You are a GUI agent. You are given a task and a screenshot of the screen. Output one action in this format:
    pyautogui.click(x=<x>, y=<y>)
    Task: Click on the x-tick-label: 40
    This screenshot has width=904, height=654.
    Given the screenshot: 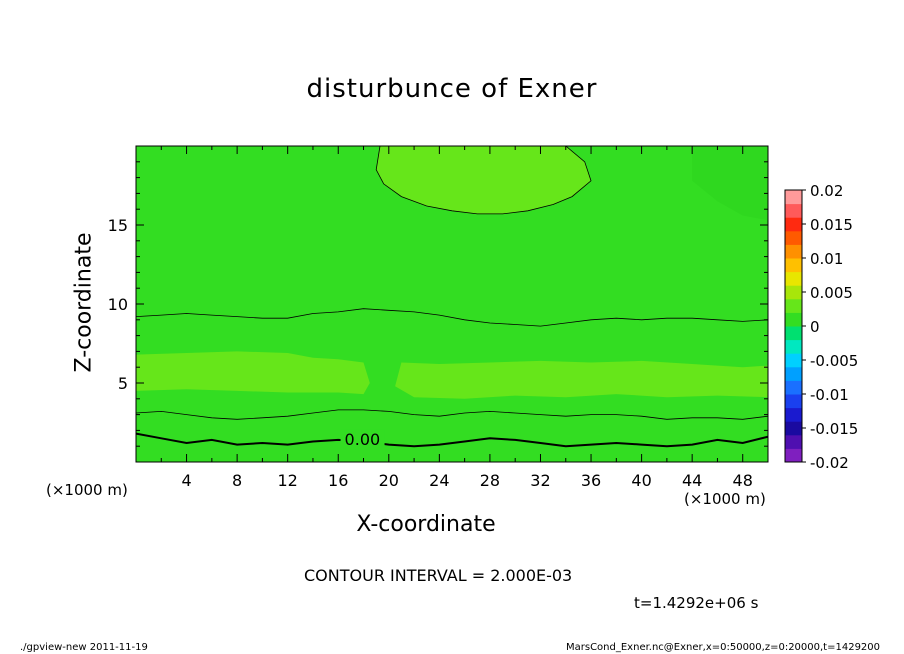 What is the action you would take?
    pyautogui.click(x=641, y=480)
    